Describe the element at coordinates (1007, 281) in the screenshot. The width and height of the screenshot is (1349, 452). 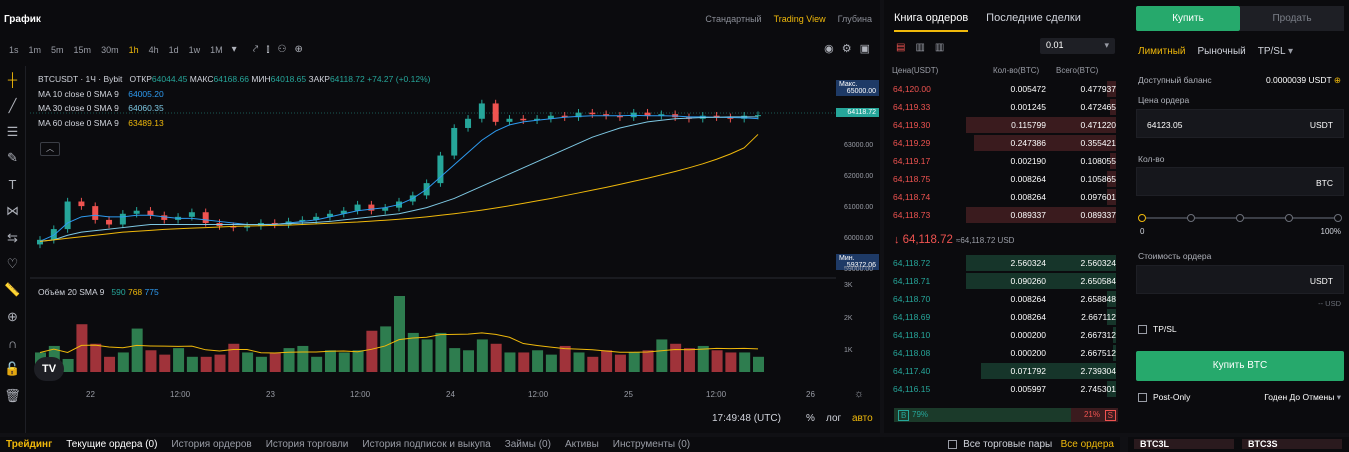
I see `bid-row: 64,118.71 0.090260 2.650584` at that location.